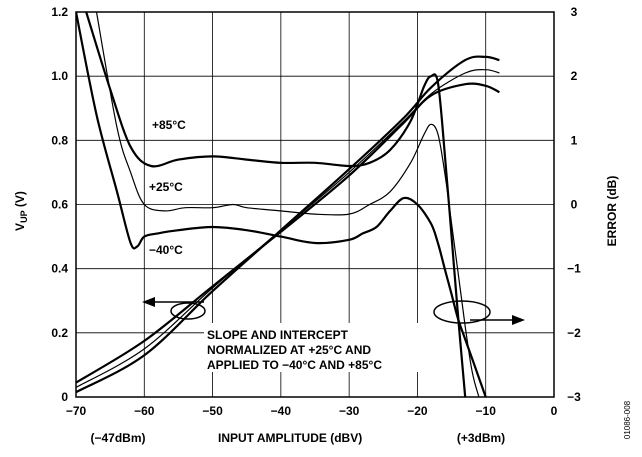 Image resolution: width=642 pixels, height=457 pixels. Describe the element at coordinates (169, 125) in the screenshot. I see `label-plus-85c: +85°C` at that location.